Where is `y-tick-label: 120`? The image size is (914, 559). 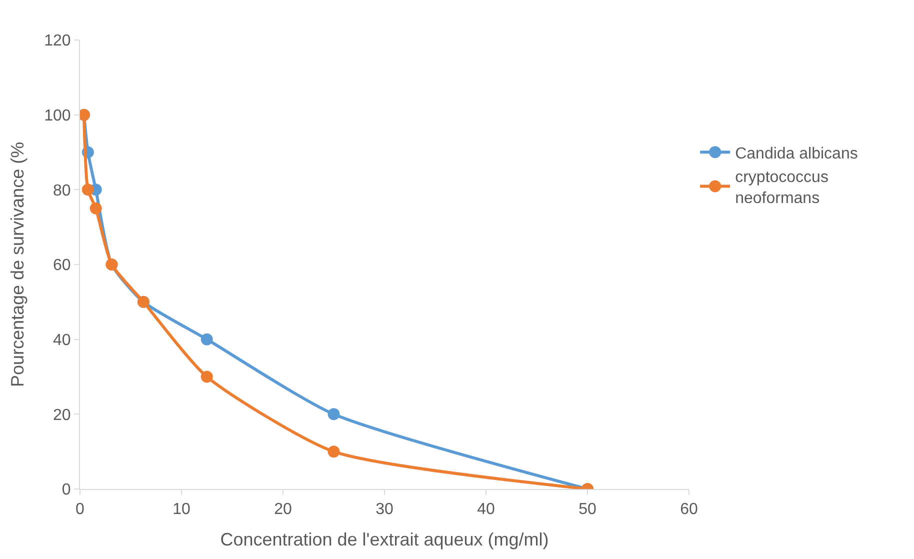
y-tick-label: 120 is located at coordinates (57, 41).